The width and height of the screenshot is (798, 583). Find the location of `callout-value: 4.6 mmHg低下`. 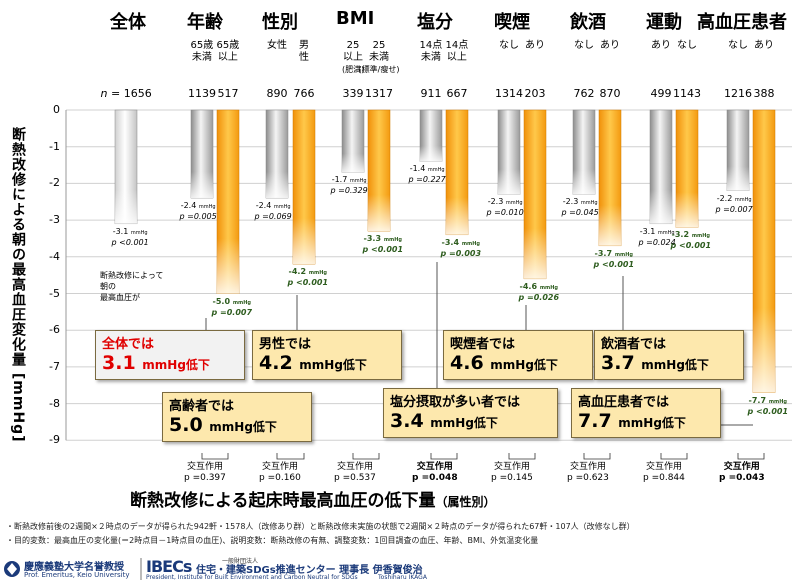

callout-value: 4.6 mmHg低下 is located at coordinates (518, 363).